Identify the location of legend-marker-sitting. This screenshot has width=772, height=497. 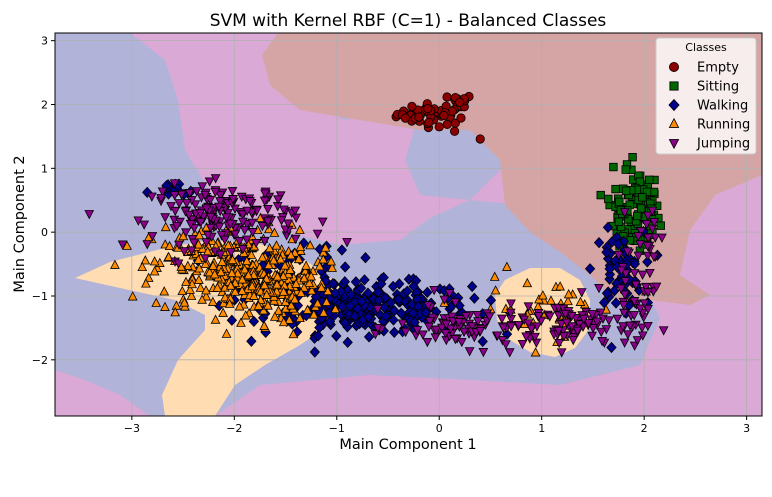
(674, 86).